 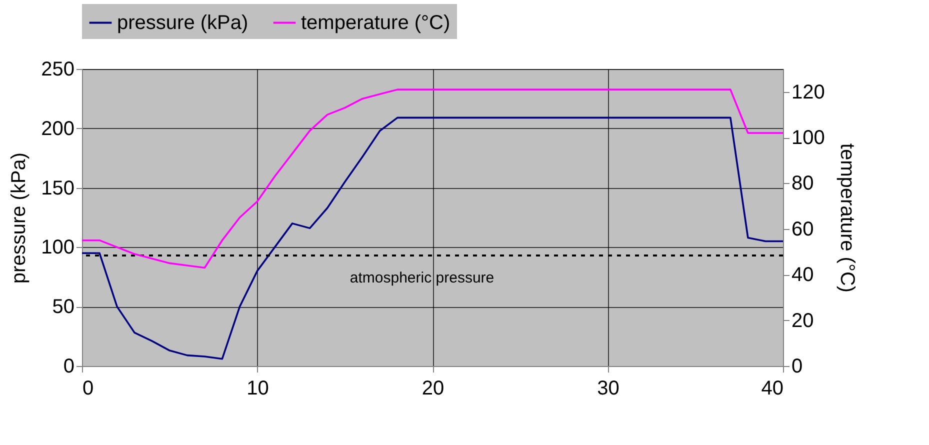 I want to click on y2-tick-label: 100, so click(x=808, y=138).